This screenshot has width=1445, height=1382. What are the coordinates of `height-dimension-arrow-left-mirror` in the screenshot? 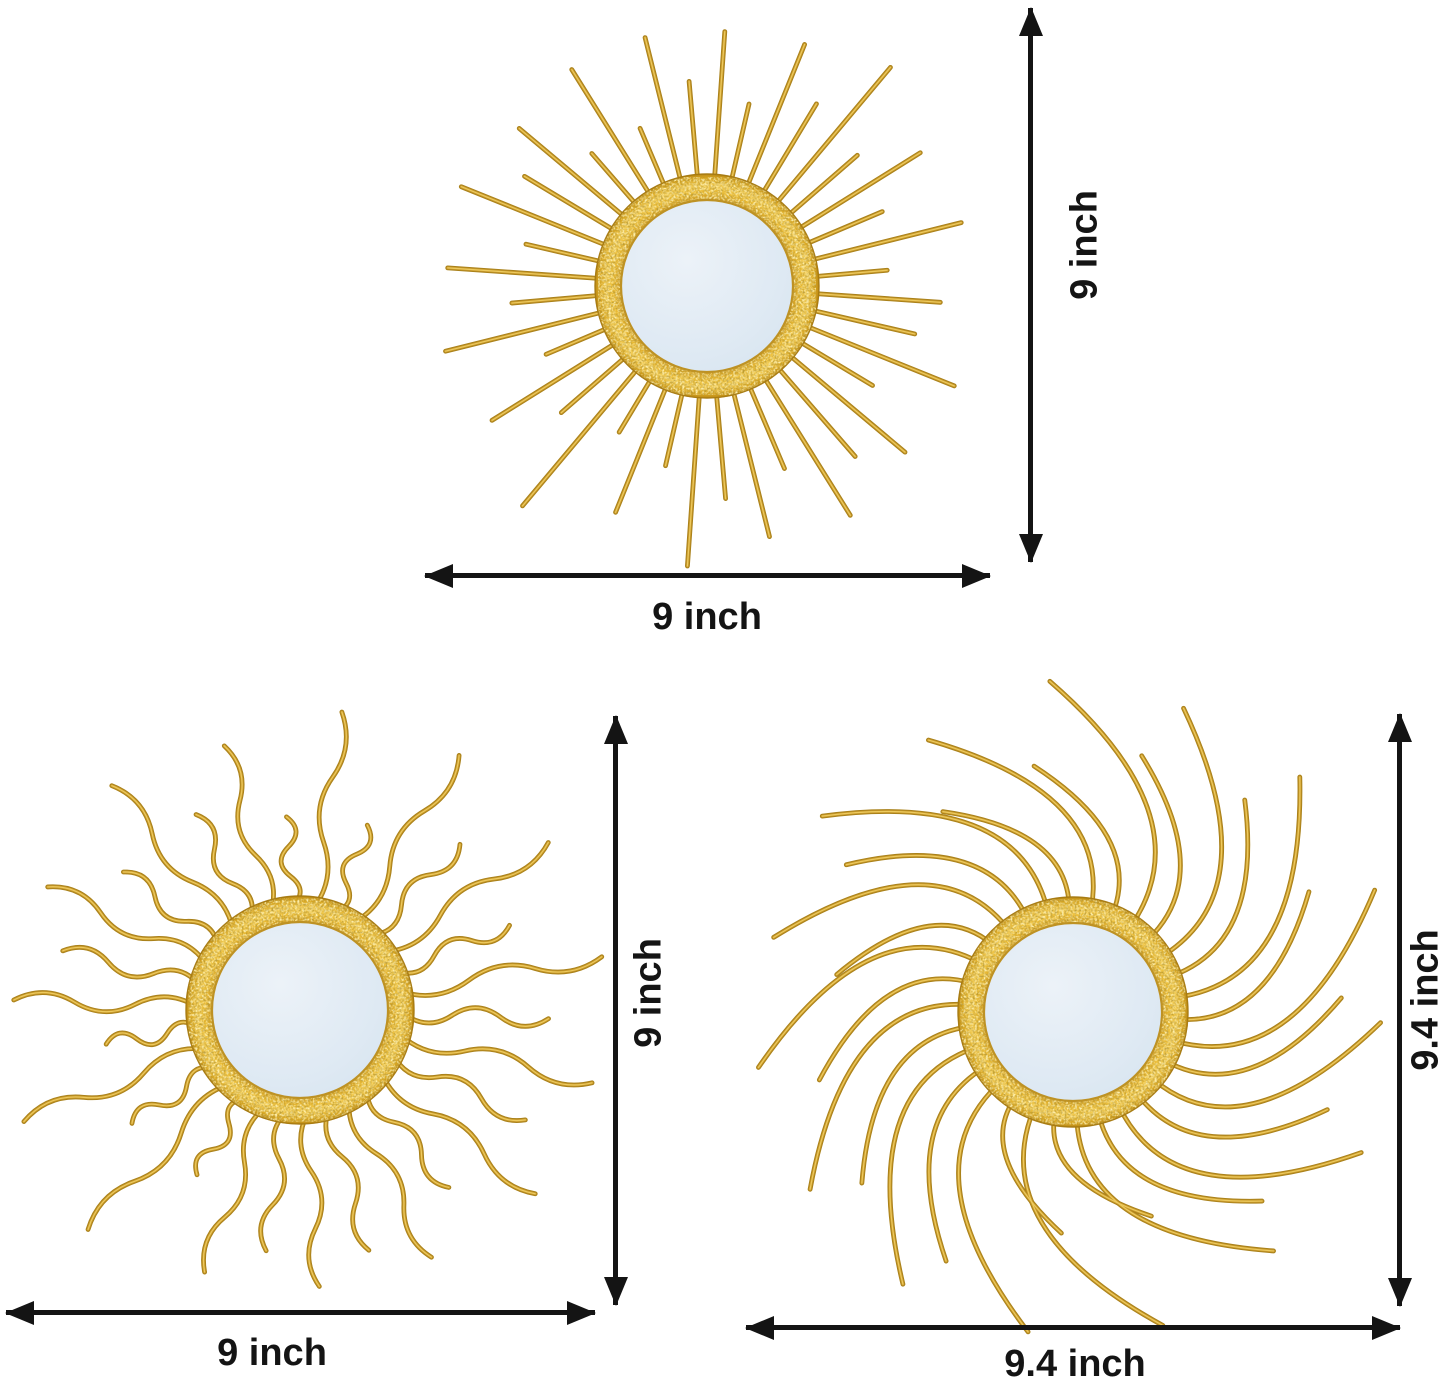 It's located at (615, 1010).